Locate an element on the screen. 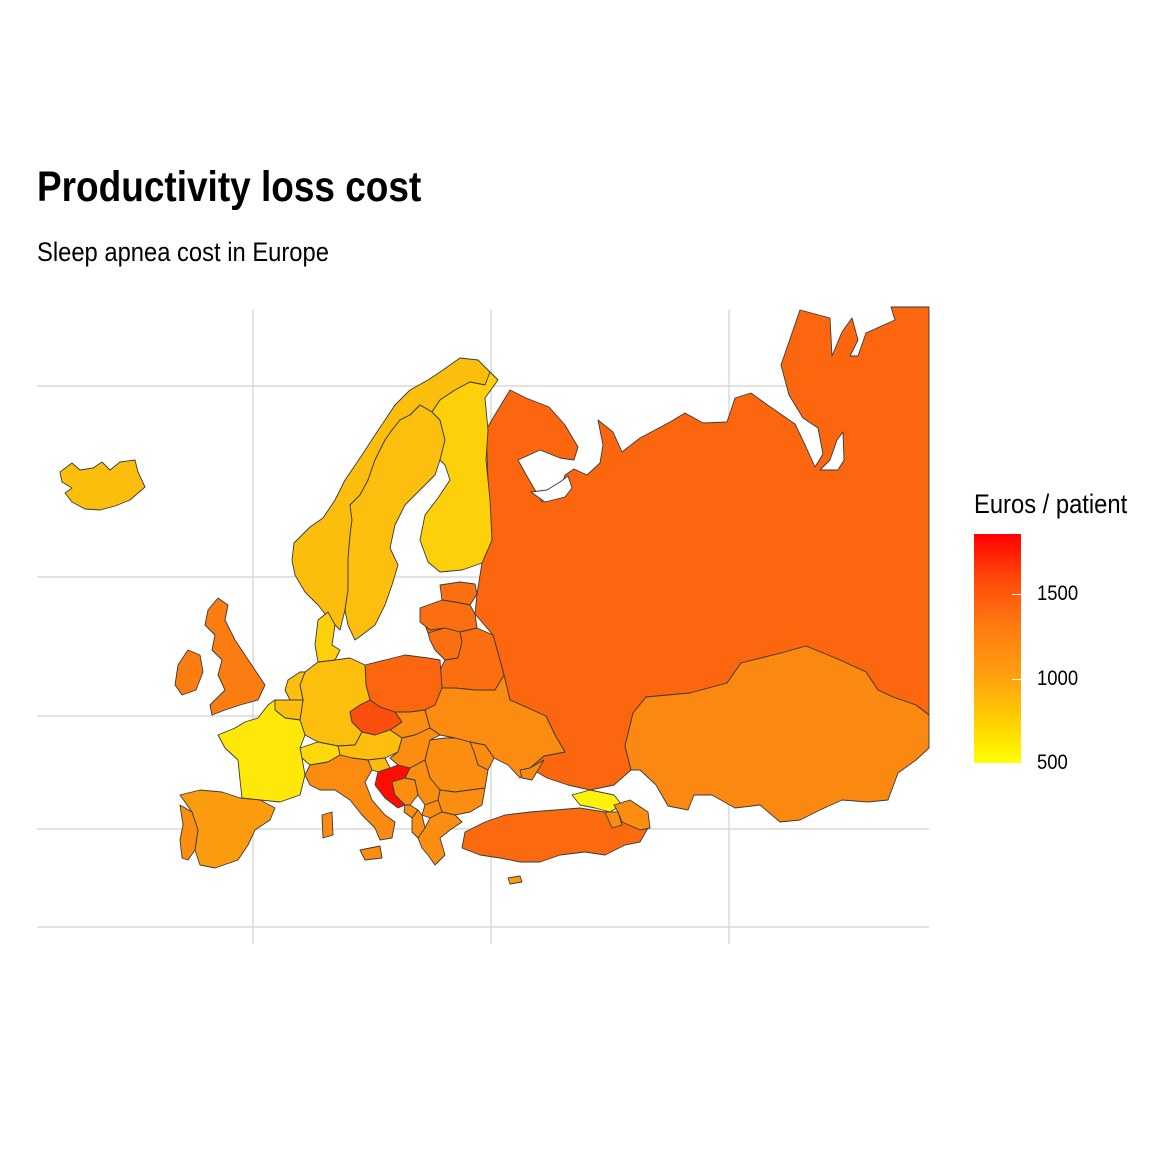 The image size is (1152, 1152). country-finland is located at coordinates (459, 472).